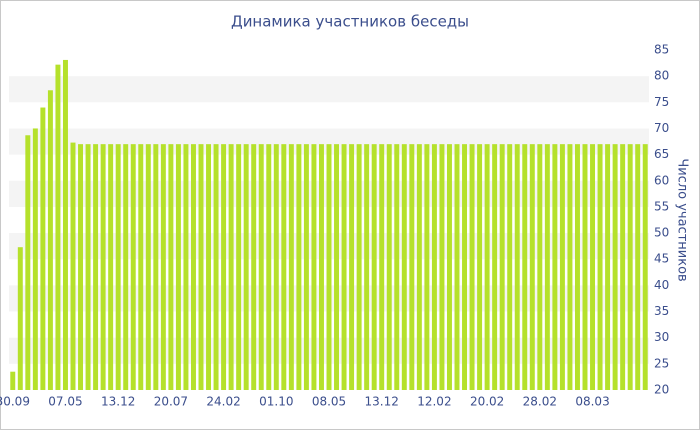 This screenshot has width=700, height=430. What do you see at coordinates (661, 128) in the screenshot?
I see `y-tick-label: 70` at bounding box center [661, 128].